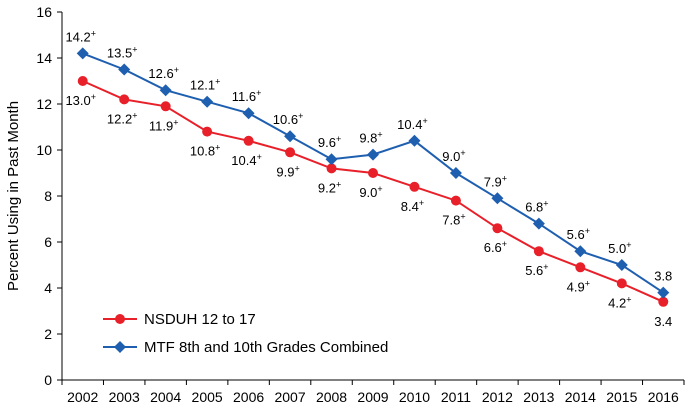 The height and width of the screenshot is (412, 692). Describe the element at coordinates (453, 220) in the screenshot. I see `data-label: 7.8+` at that location.